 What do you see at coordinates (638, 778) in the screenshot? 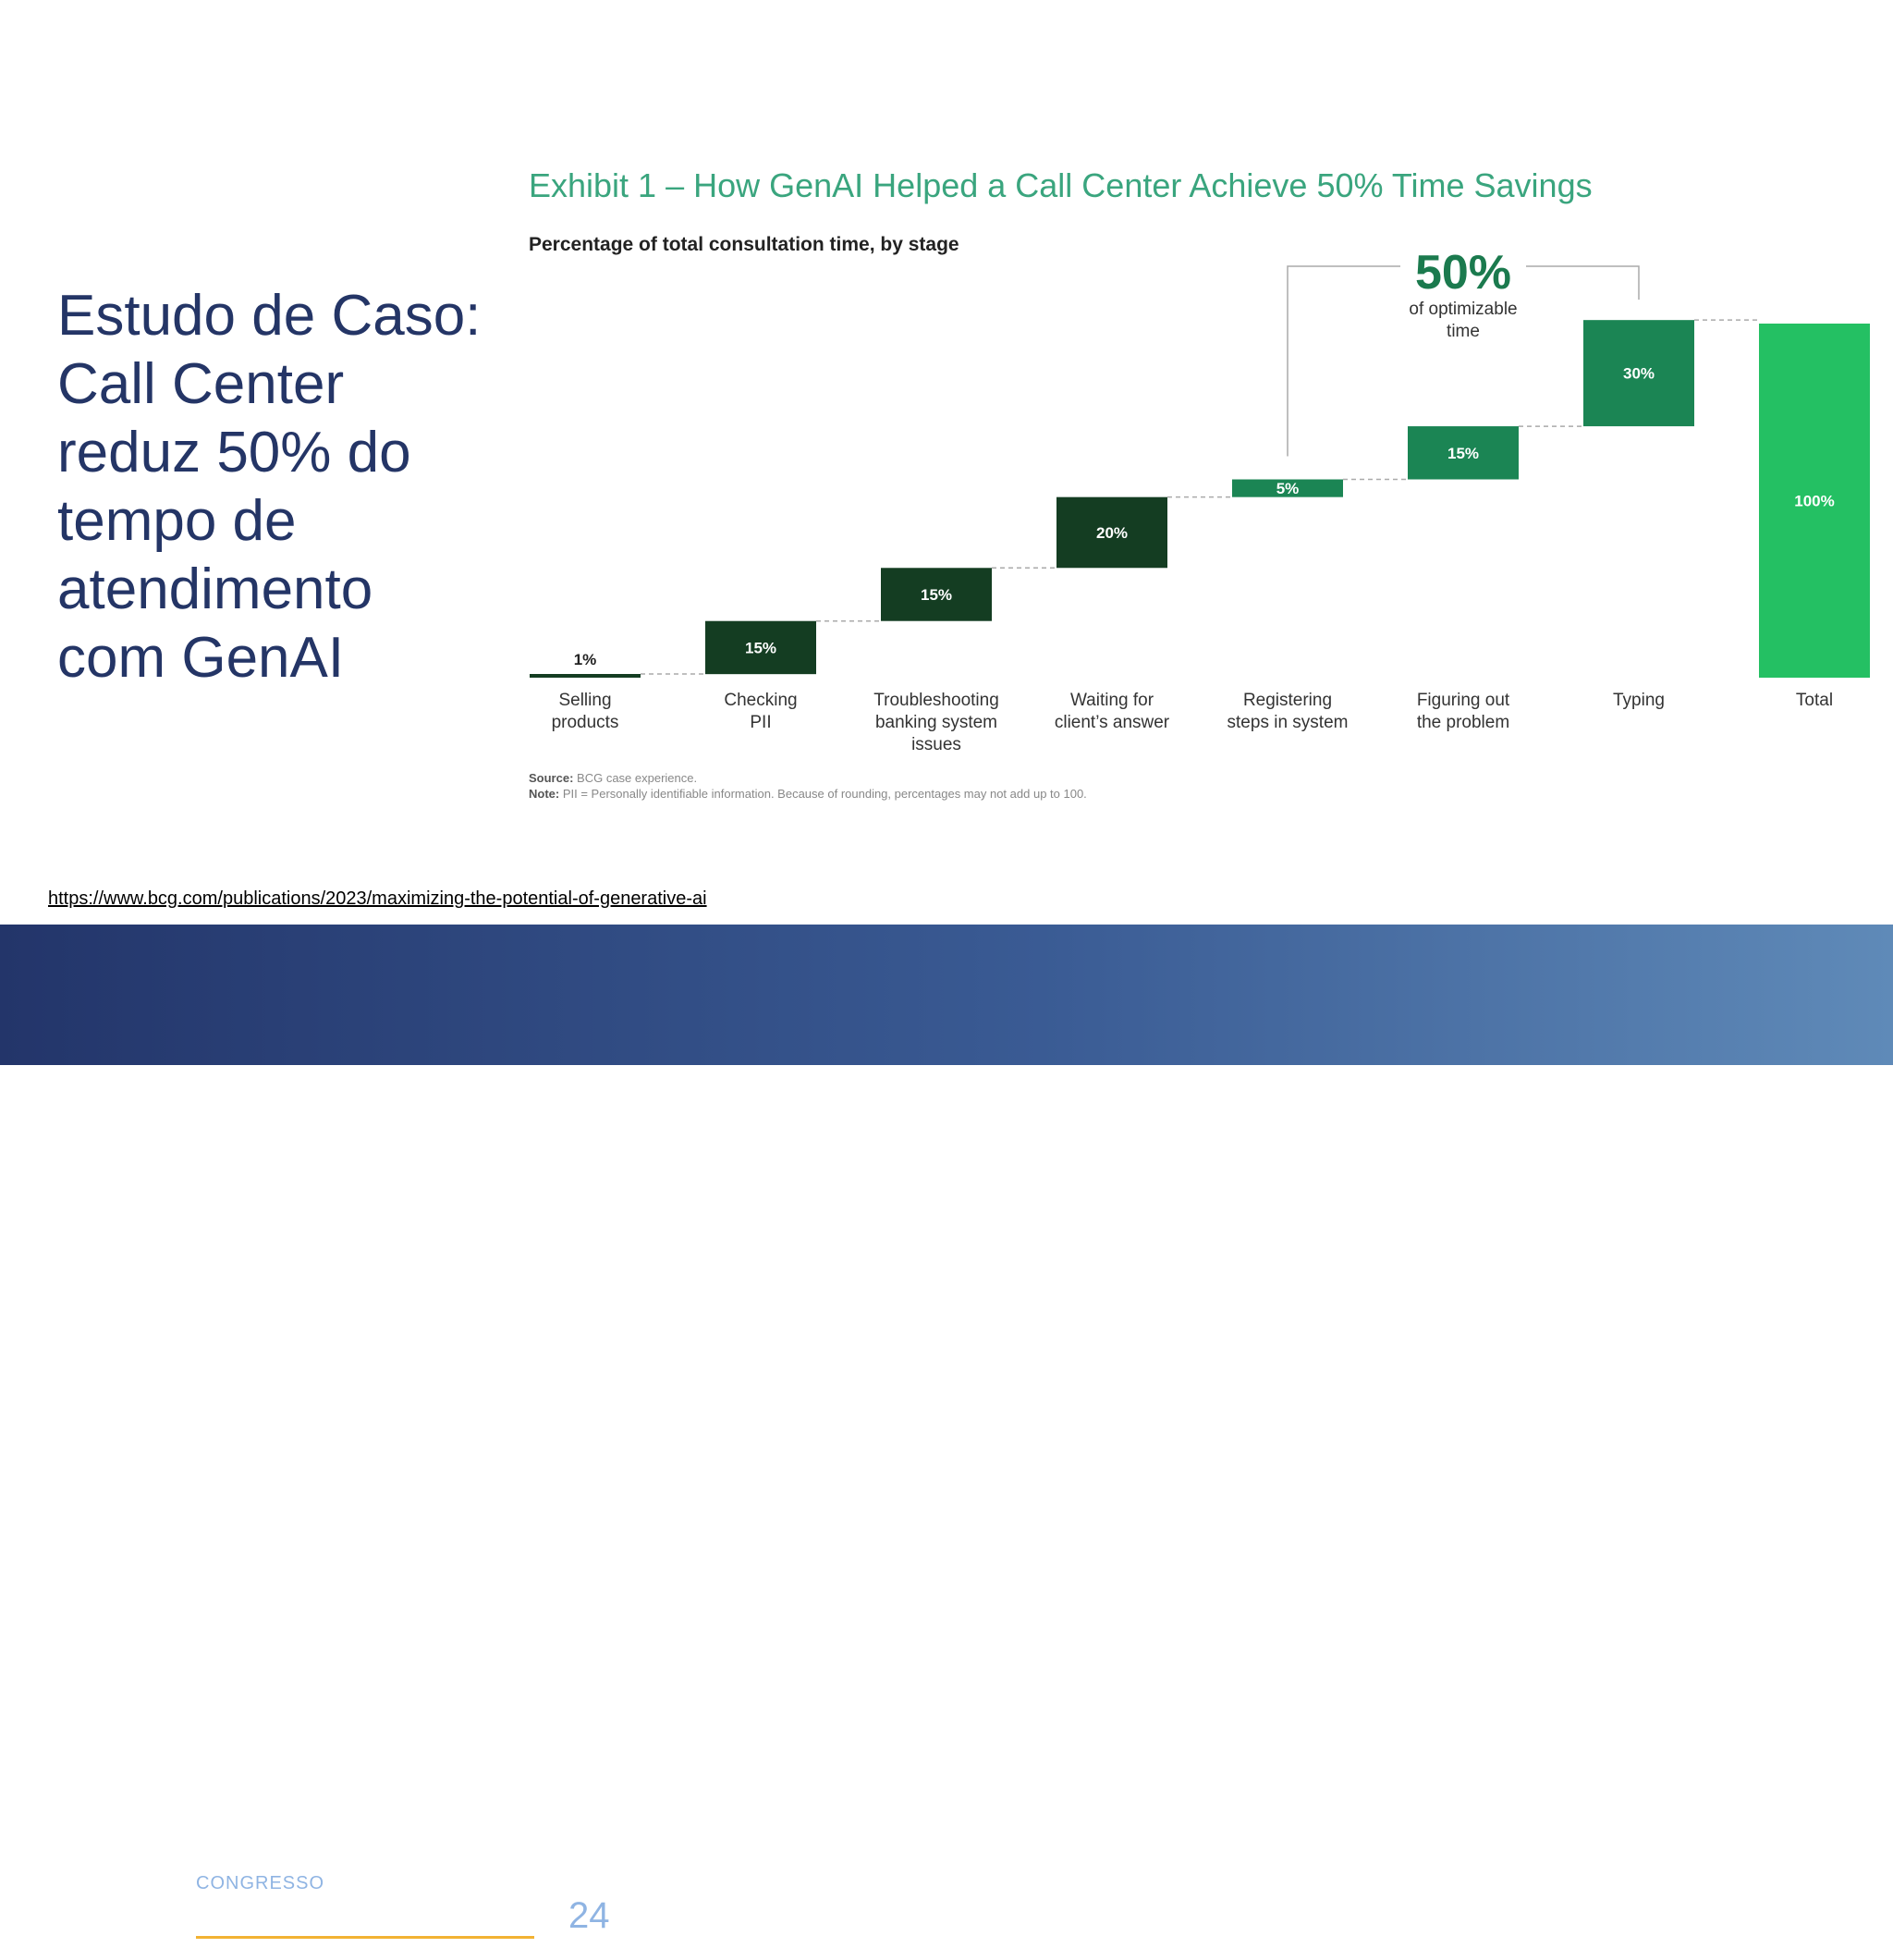
I see `source-text: BCG case experience.` at bounding box center [638, 778].